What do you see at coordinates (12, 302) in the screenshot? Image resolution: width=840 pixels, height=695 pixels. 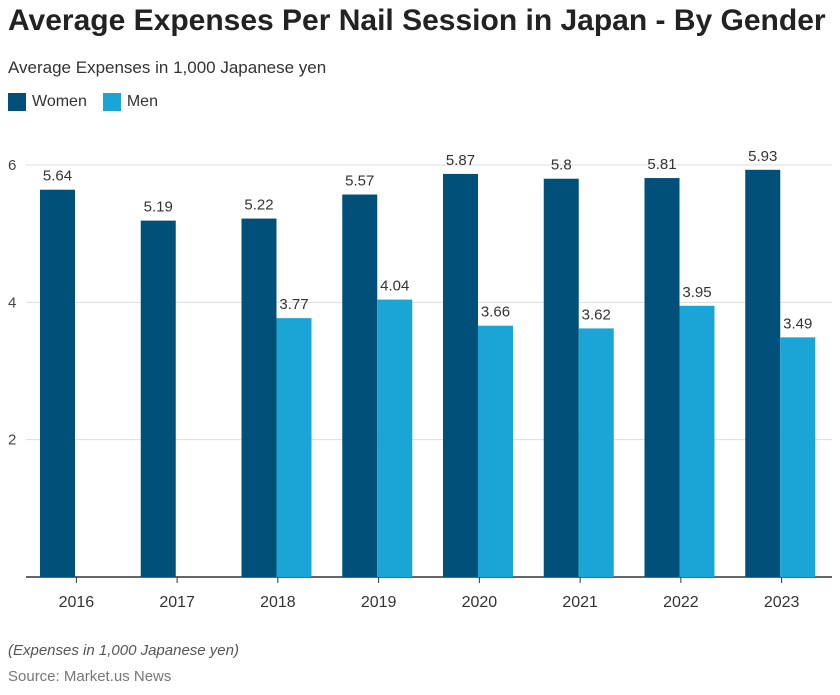 I see `y-tick-label: 4` at bounding box center [12, 302].